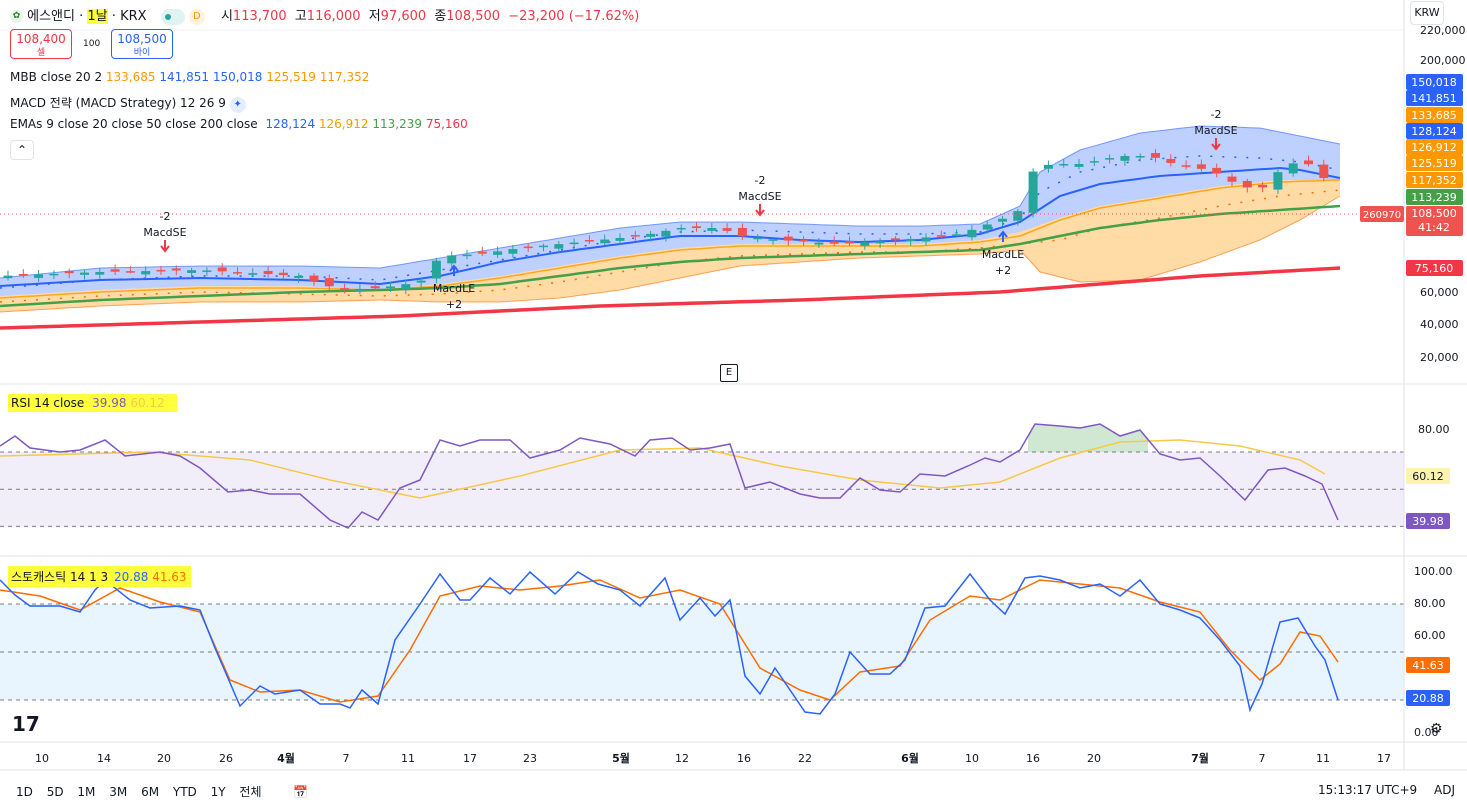 This screenshot has width=1467, height=810. Describe the element at coordinates (1434, 213) in the screenshot. I see `last-price-tag: 108,500` at that location.